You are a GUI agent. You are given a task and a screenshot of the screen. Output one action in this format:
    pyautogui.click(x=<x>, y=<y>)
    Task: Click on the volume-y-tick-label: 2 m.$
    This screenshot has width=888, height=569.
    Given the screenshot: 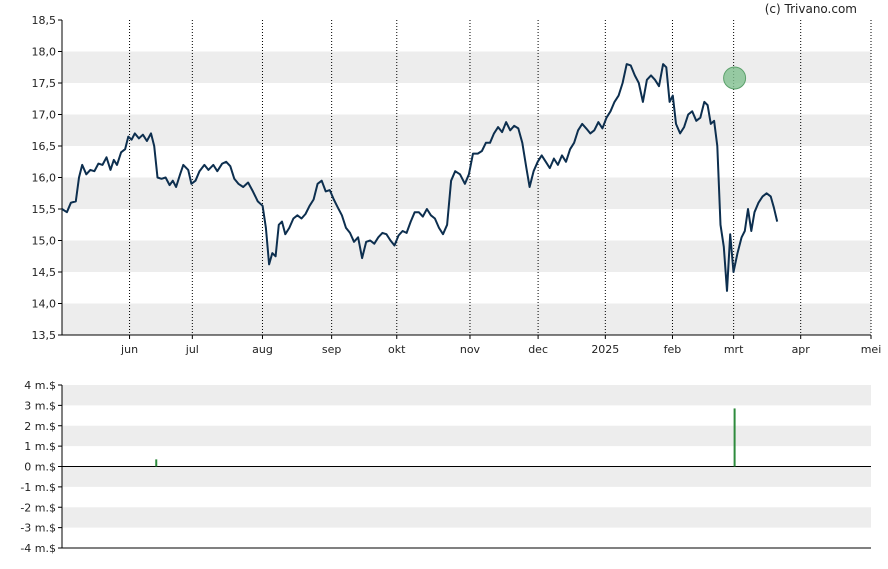 What is the action you would take?
    pyautogui.click(x=40, y=426)
    